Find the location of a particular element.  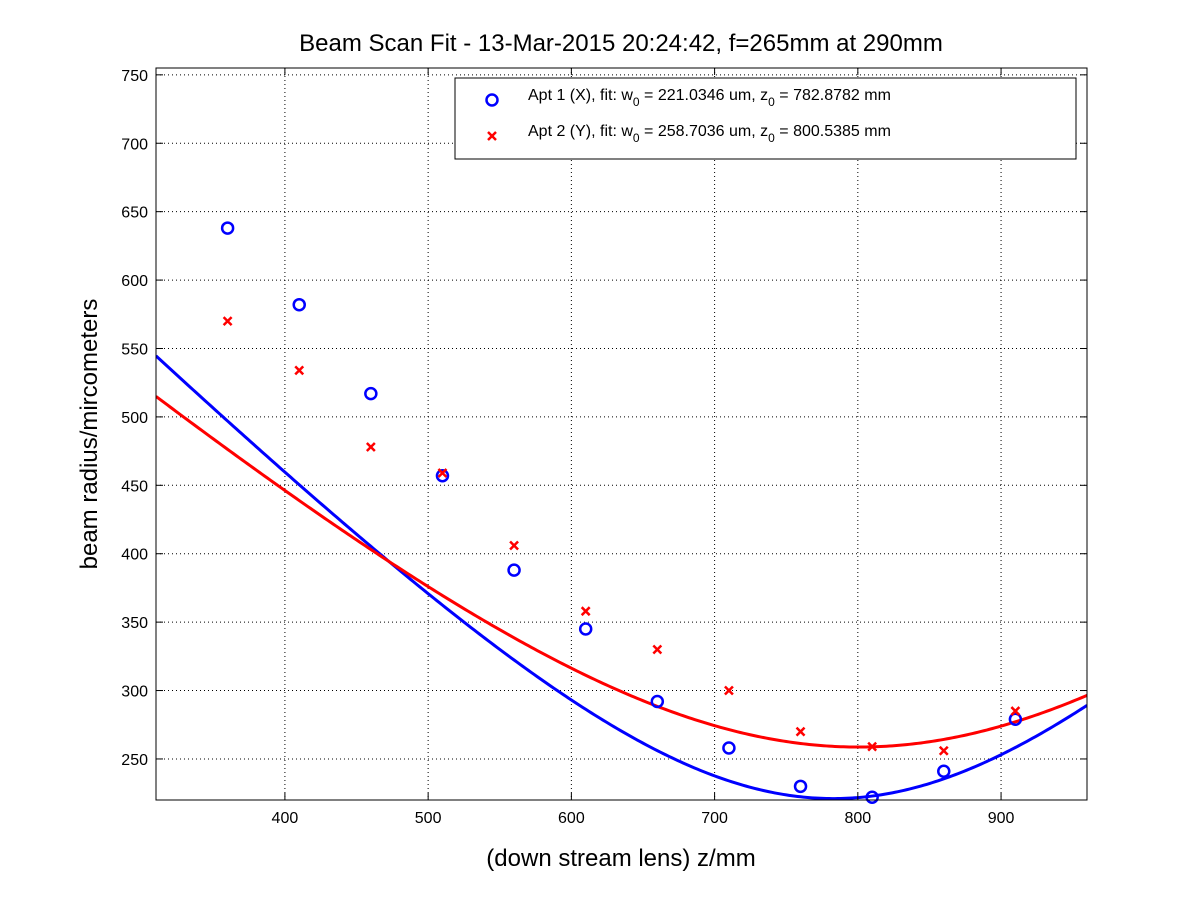

y-axis-label: beam radius/mircometers is located at coordinates (89, 434).